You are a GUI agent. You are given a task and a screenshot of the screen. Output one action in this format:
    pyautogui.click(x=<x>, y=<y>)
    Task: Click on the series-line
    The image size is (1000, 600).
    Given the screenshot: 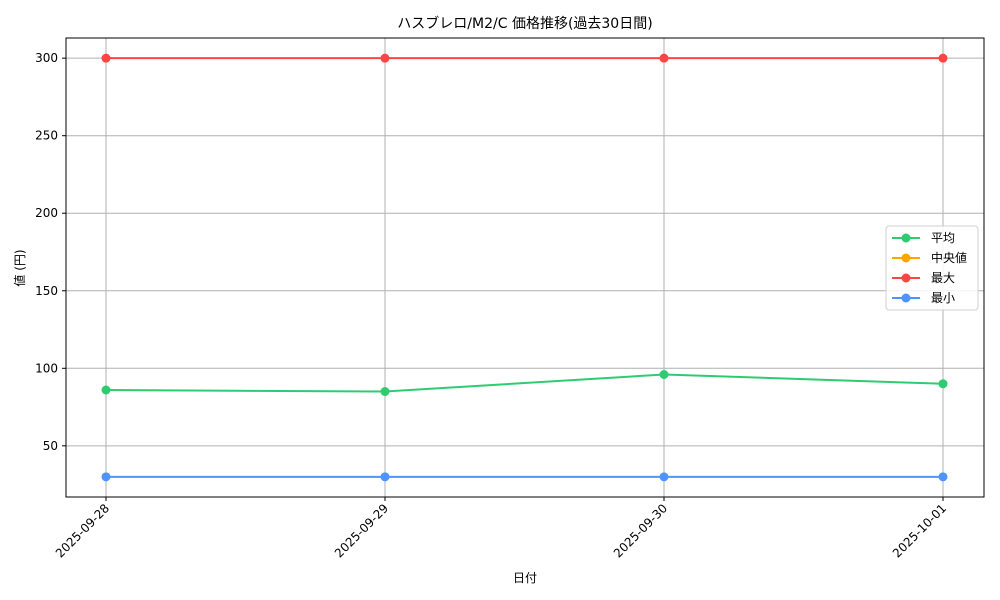 What is the action you would take?
    pyautogui.click(x=524, y=383)
    